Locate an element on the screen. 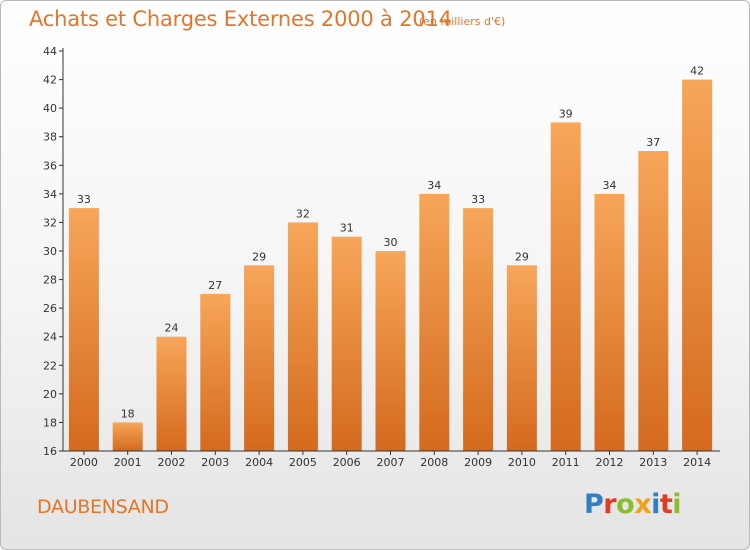 Image resolution: width=750 pixels, height=550 pixels. y-tick-label: 34 is located at coordinates (50, 194).